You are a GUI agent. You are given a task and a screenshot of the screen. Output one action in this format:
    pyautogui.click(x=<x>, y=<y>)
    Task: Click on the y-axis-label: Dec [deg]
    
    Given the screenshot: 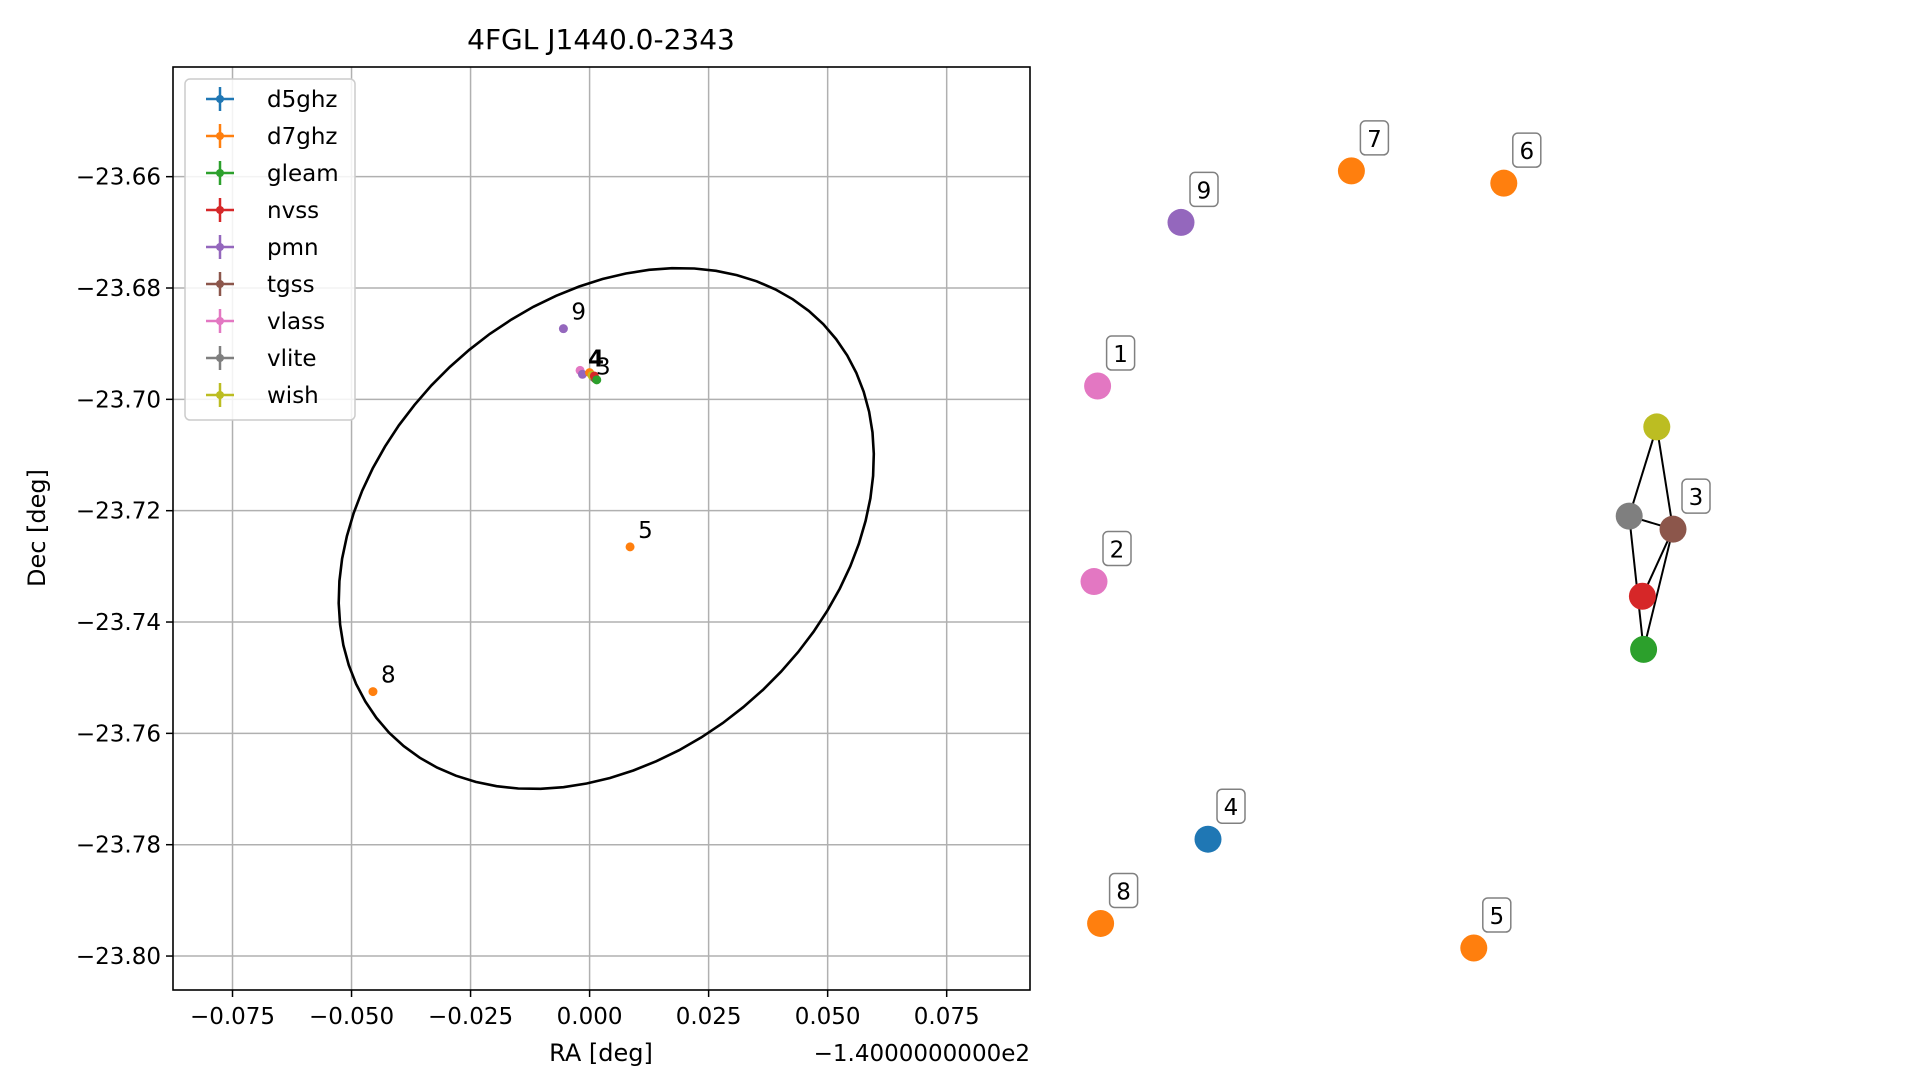 What is the action you would take?
    pyautogui.click(x=37, y=528)
    